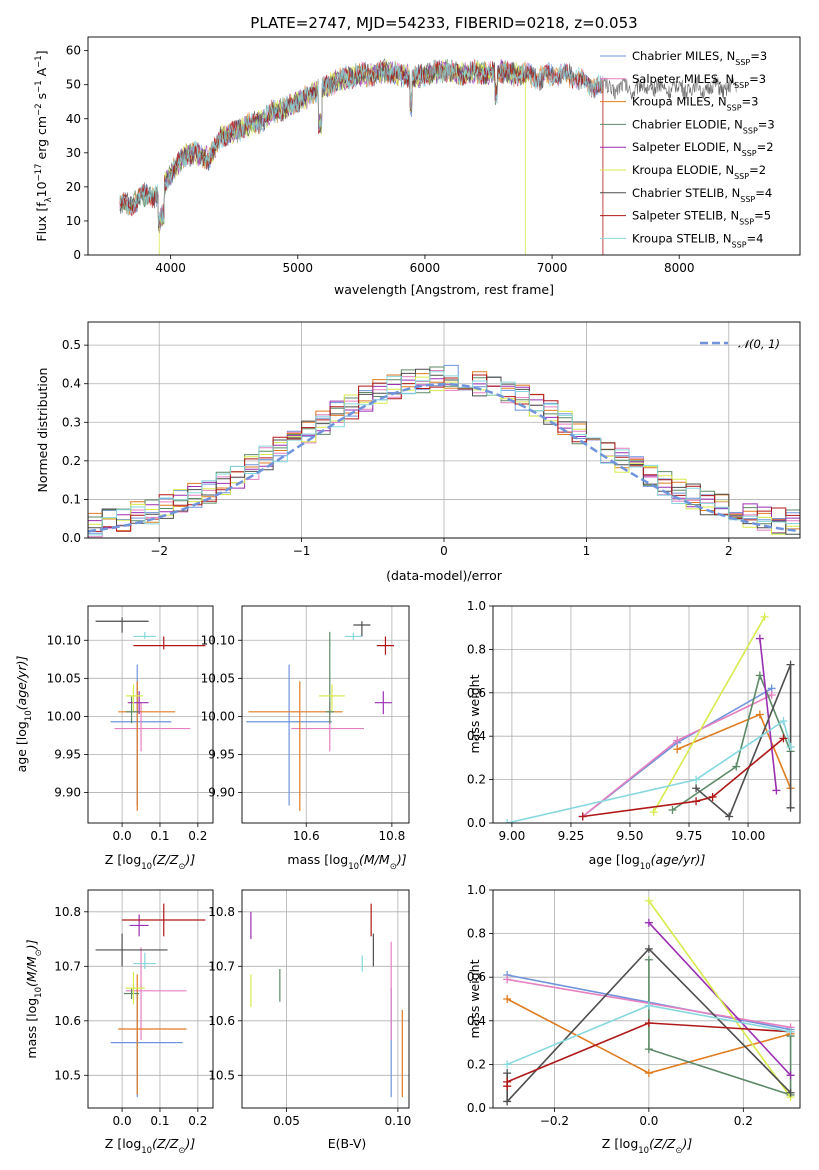 The image size is (819, 1170). Describe the element at coordinates (64, 640) in the screenshot. I see `y-tick-label: 10.10` at that location.